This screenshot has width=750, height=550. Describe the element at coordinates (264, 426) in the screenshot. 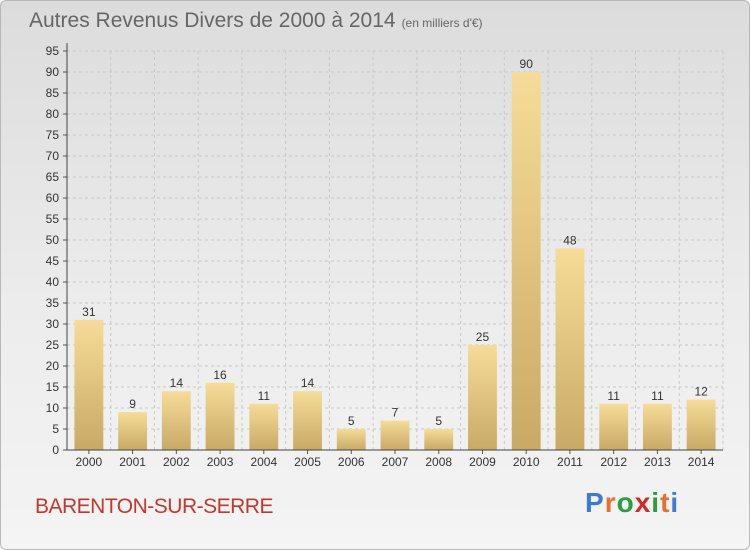

I see `bar-2004` at that location.